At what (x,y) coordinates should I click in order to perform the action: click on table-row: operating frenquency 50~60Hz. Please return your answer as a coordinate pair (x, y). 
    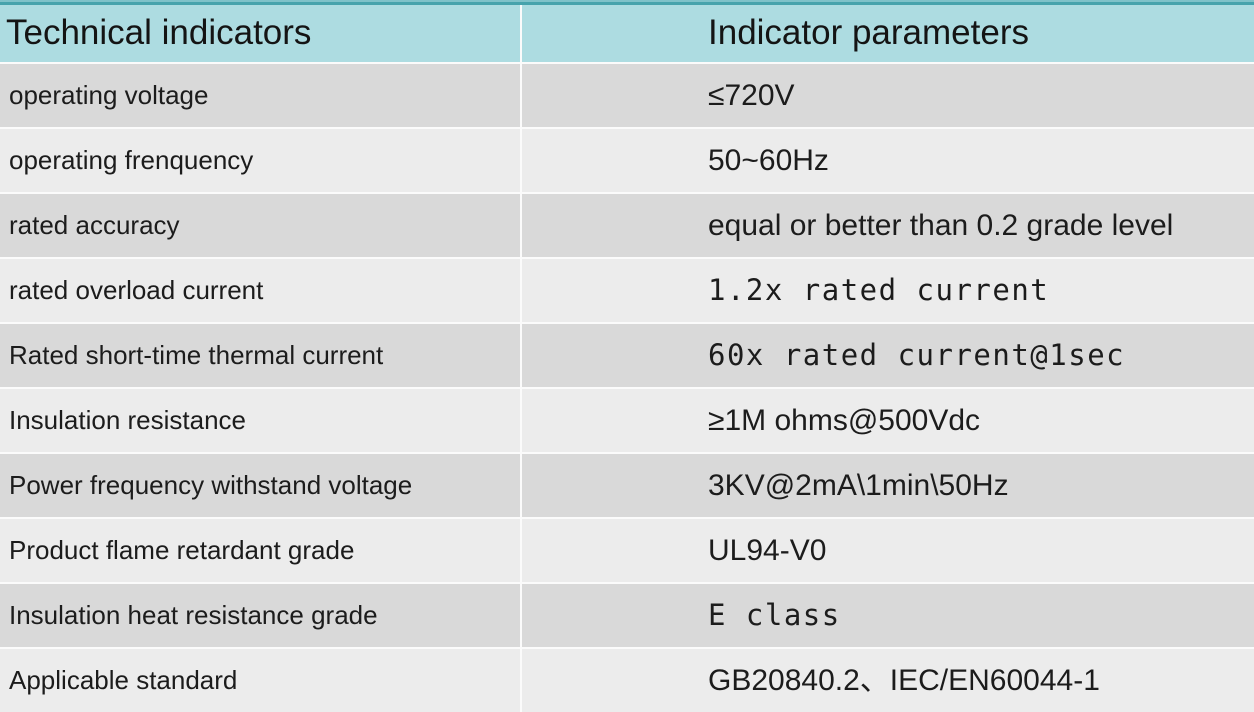
    Looking at the image, I should click on (627, 159).